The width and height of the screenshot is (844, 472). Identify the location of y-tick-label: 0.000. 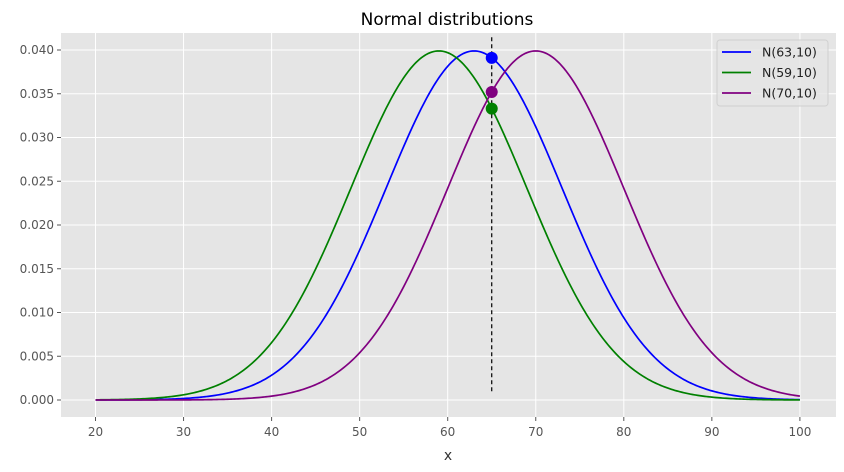
(37, 400).